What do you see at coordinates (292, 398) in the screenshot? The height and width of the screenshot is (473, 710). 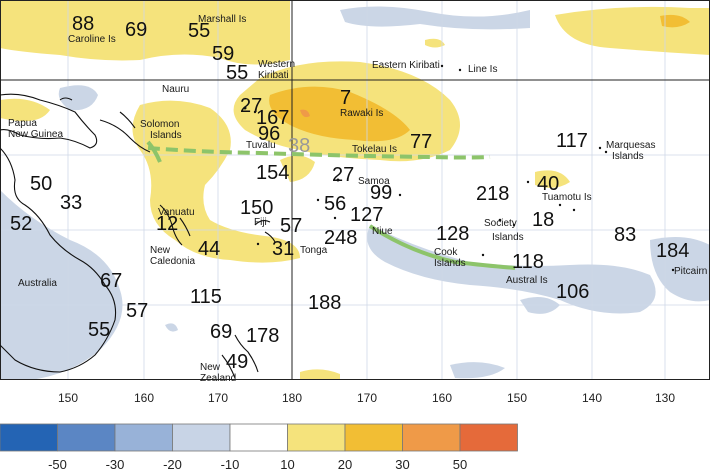 I see `longitude-tick-label: 180` at bounding box center [292, 398].